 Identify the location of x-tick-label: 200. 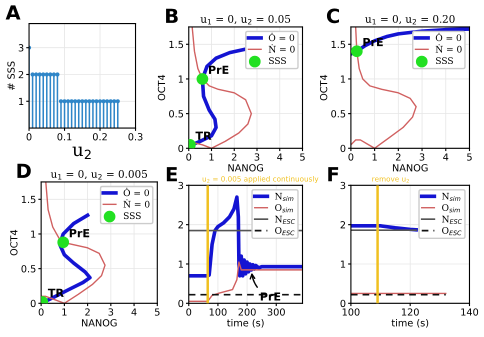
(247, 312).